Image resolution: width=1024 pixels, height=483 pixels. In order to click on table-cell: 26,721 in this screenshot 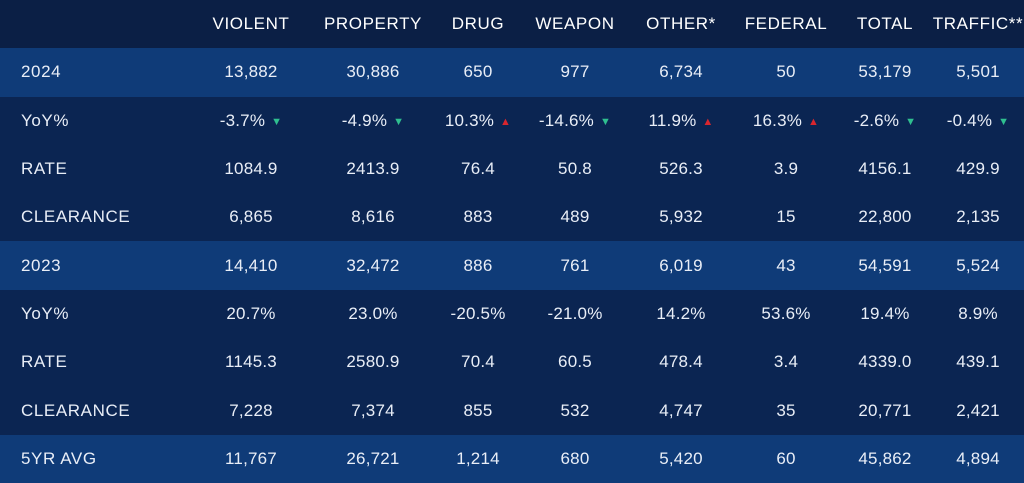, I will do `click(373, 459)`.